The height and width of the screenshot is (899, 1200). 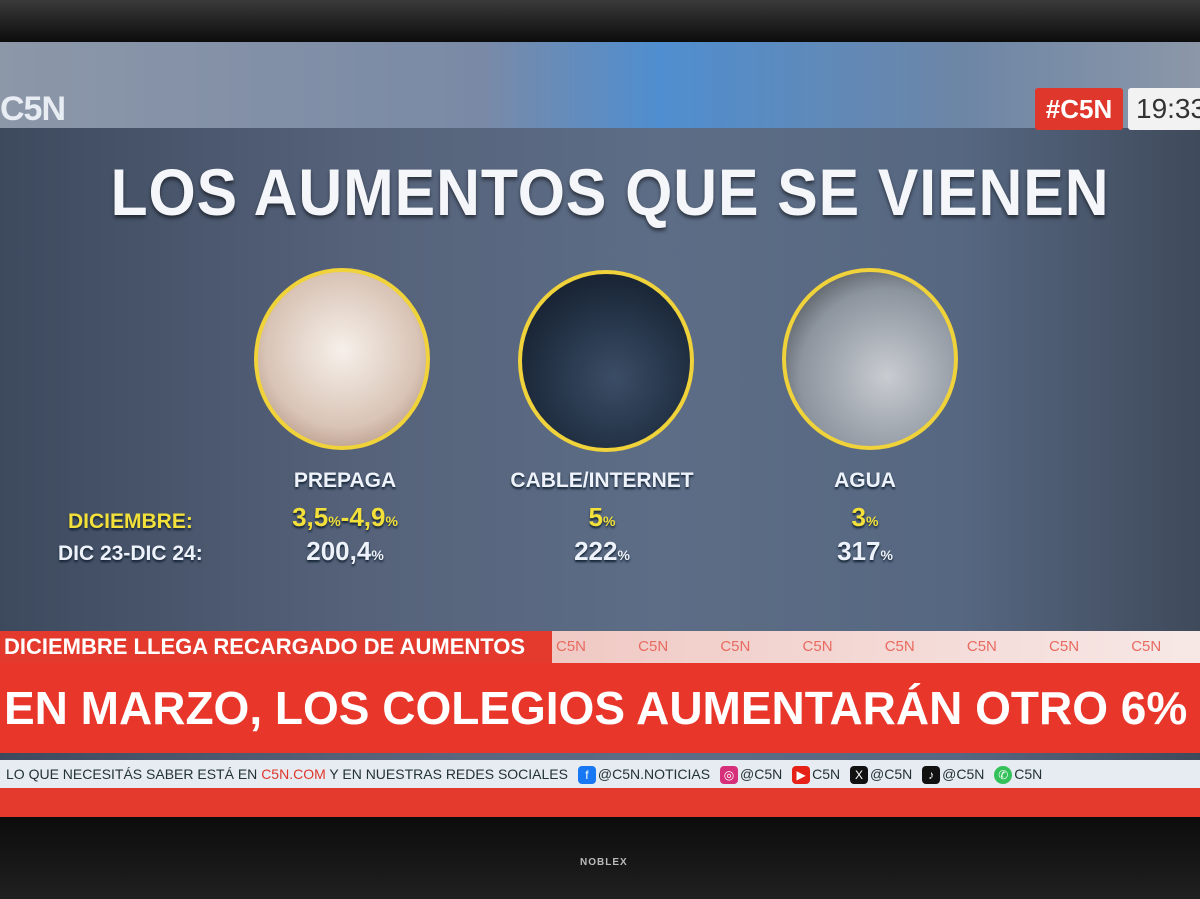 What do you see at coordinates (1164, 109) in the screenshot?
I see `clock: 19:33` at bounding box center [1164, 109].